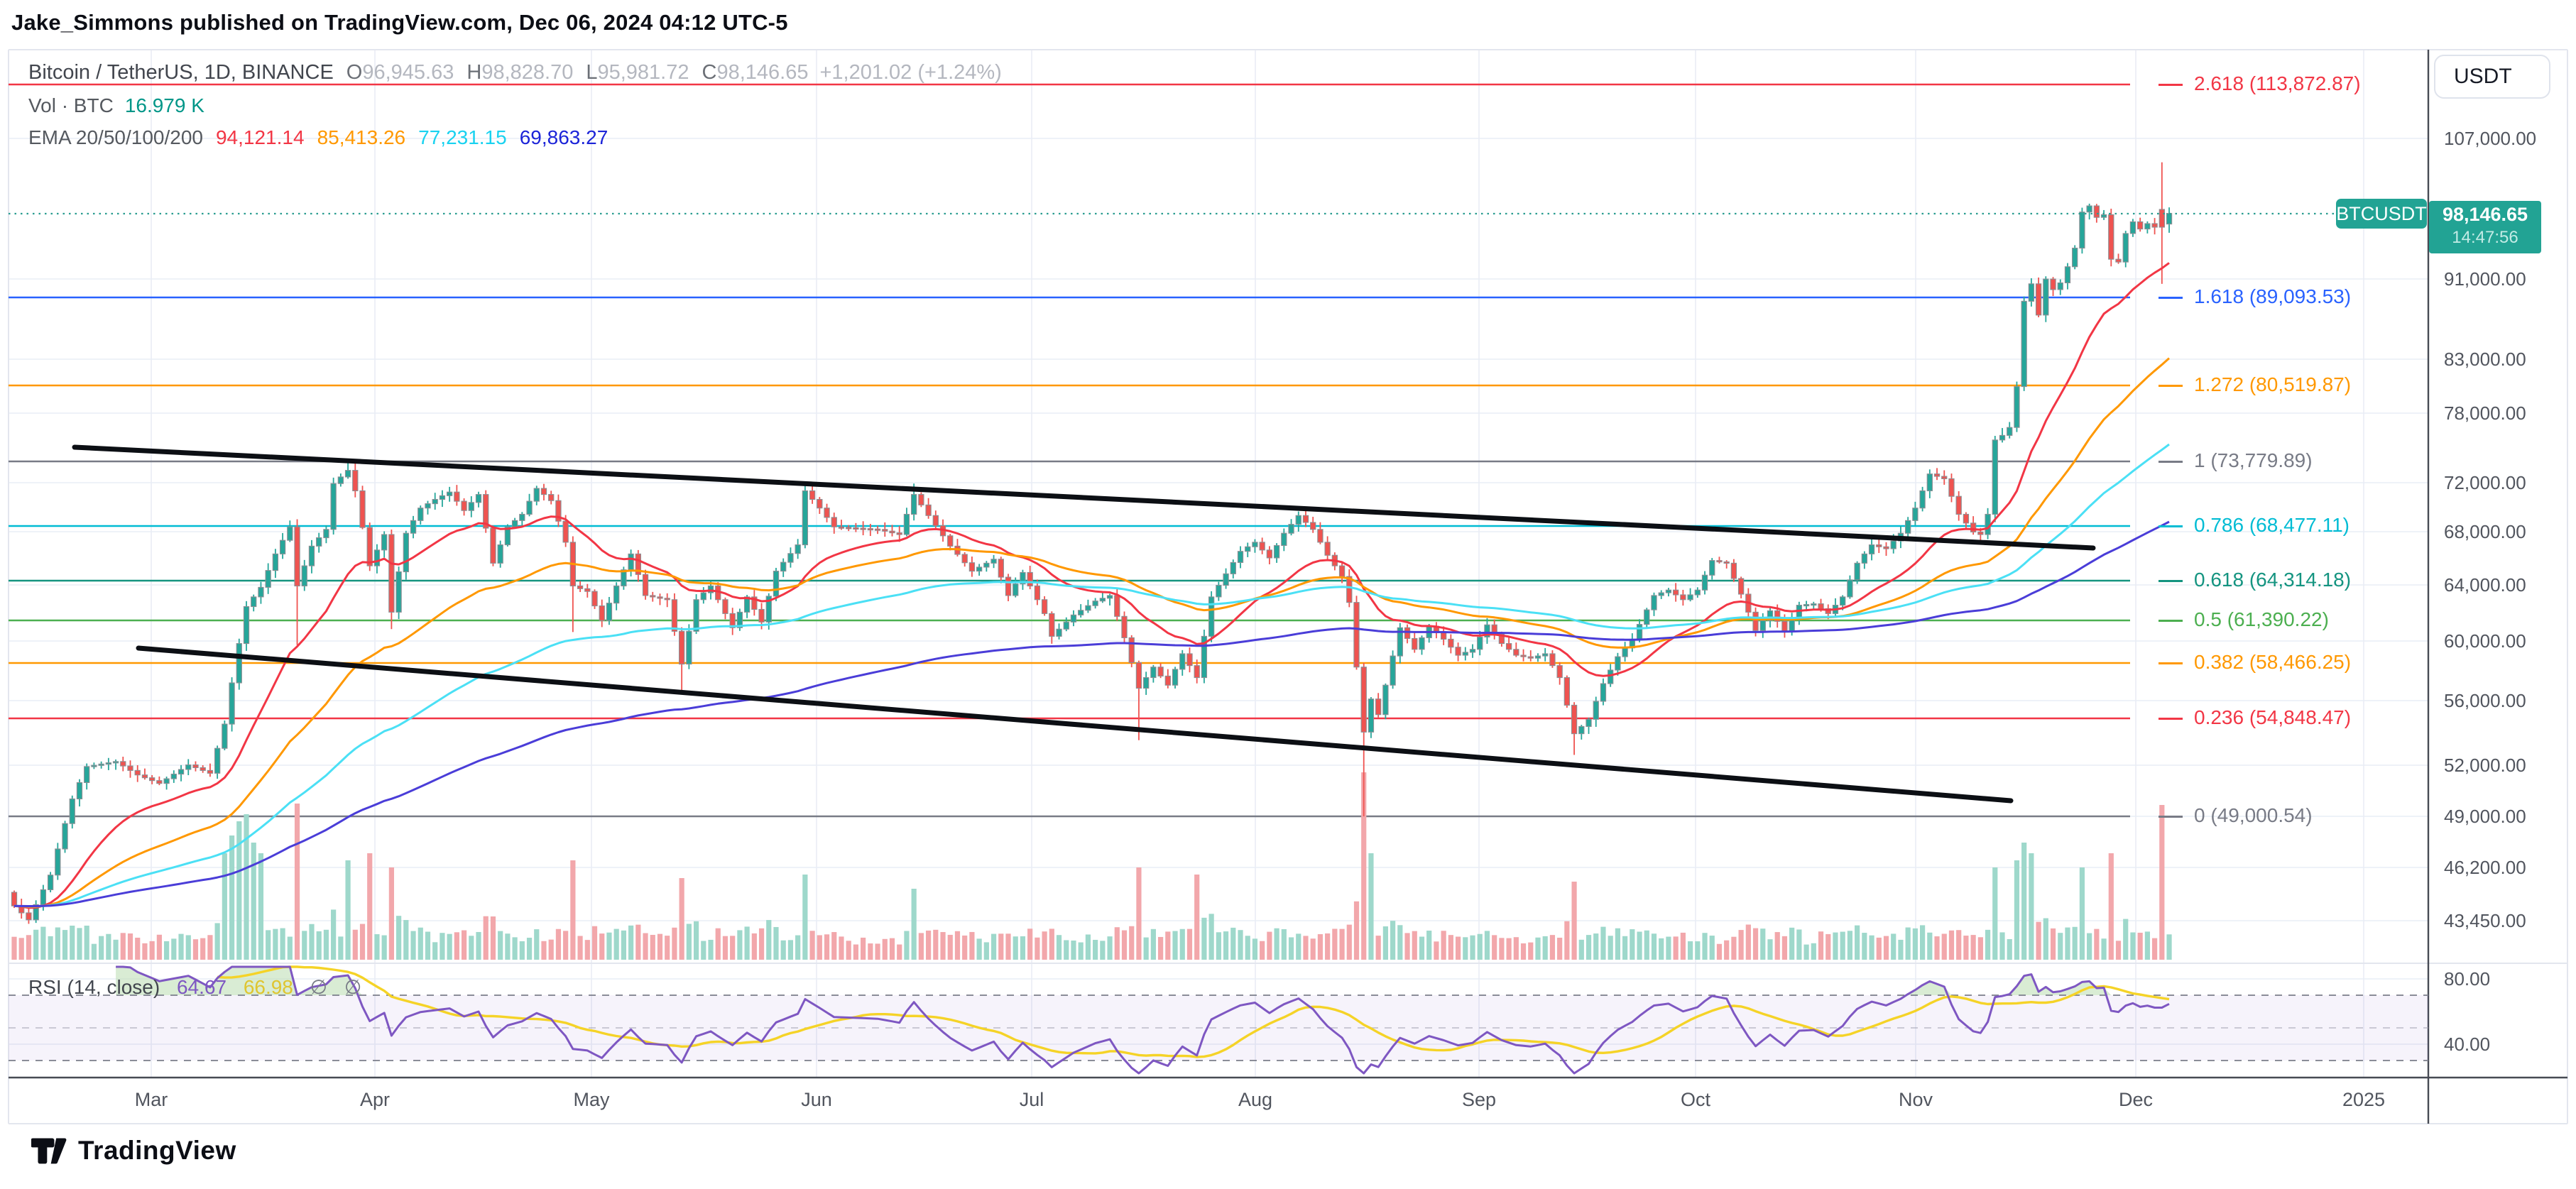  I want to click on symbol-title: Bitcoin / TetherUS, 1D, BINANCE, so click(181, 72).